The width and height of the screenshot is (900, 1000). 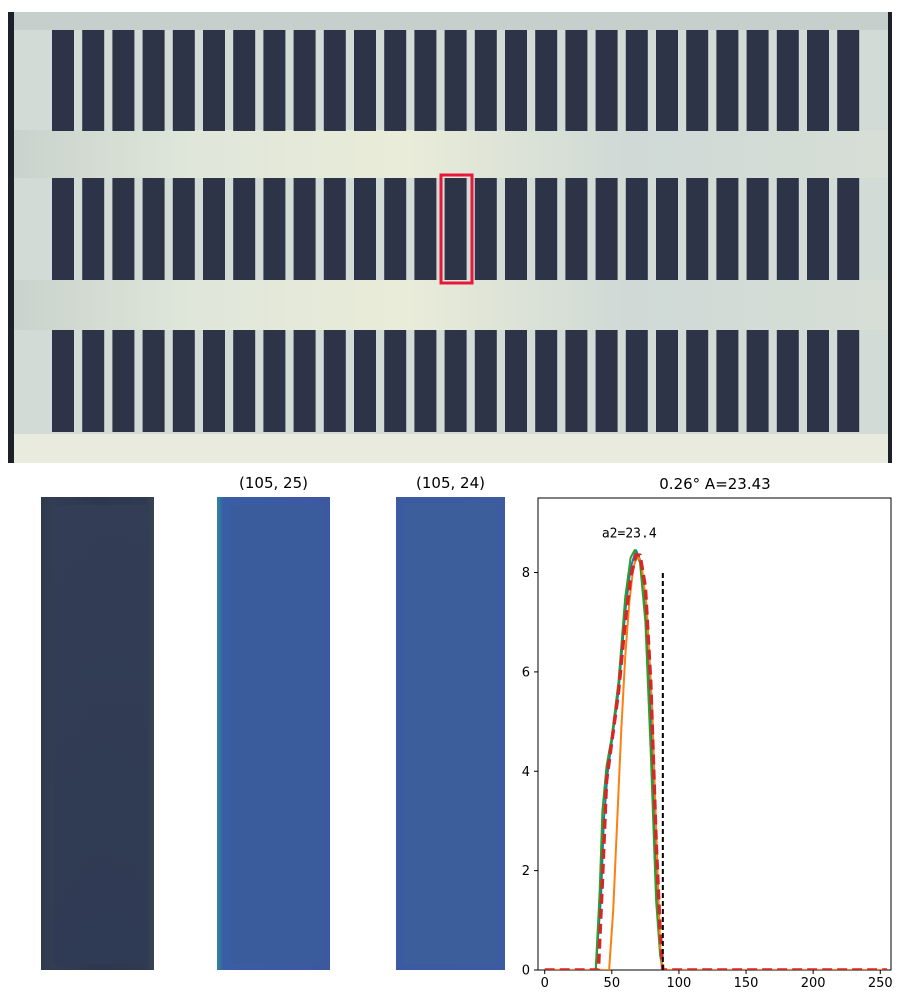 I want to click on x-tick-label: 150, so click(x=746, y=983).